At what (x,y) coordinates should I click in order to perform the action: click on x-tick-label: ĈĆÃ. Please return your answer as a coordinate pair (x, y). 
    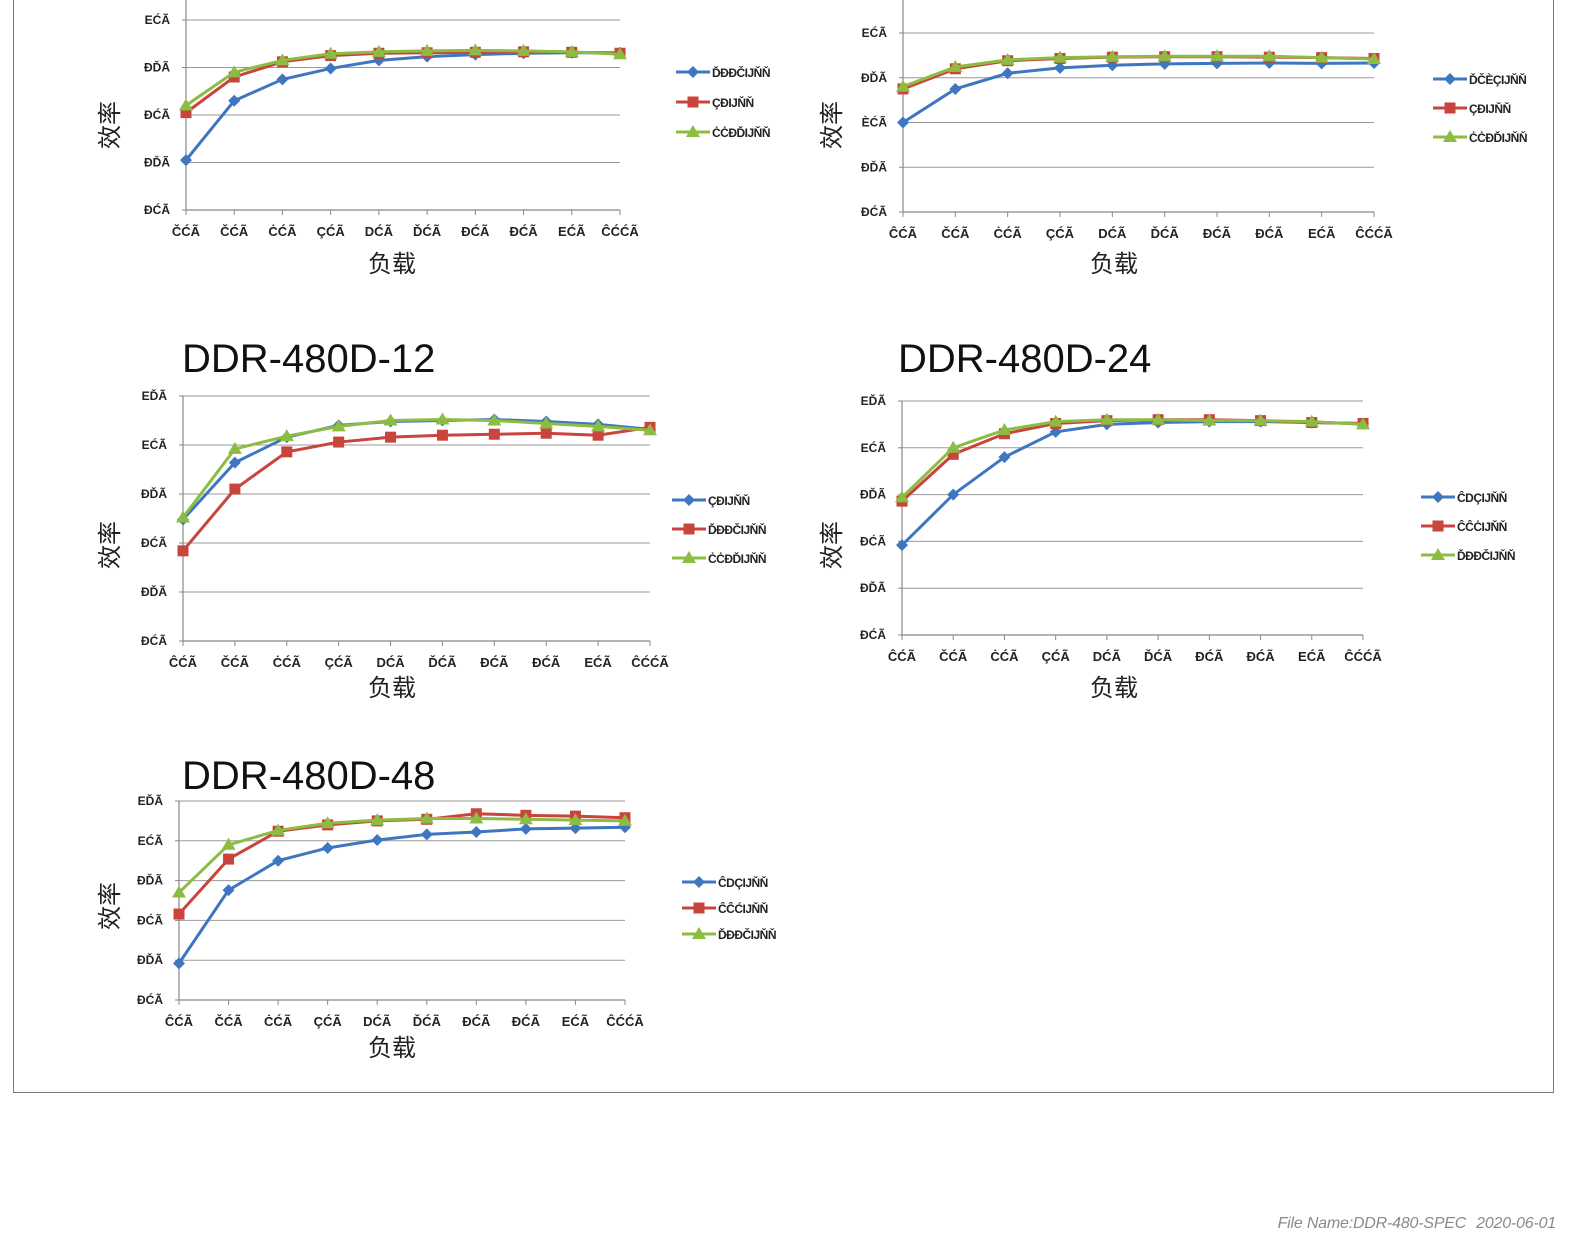
    Looking at the image, I should click on (903, 233).